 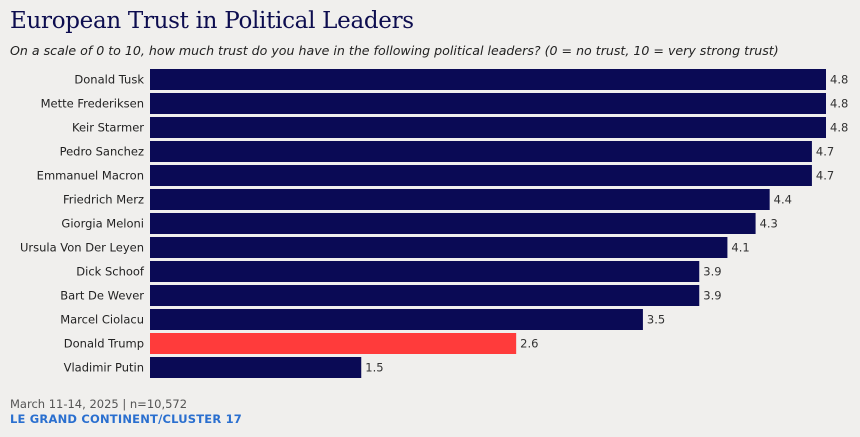 What do you see at coordinates (453, 223) in the screenshot?
I see `bar-giorgia-meloni` at bounding box center [453, 223].